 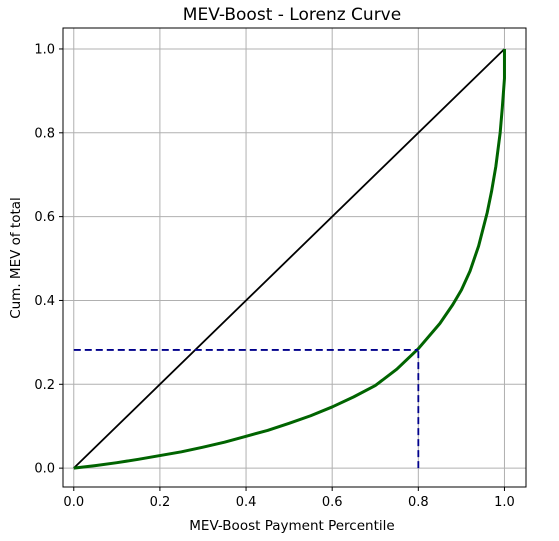 I want to click on y-tick-label: 0.0, so click(x=44, y=469).